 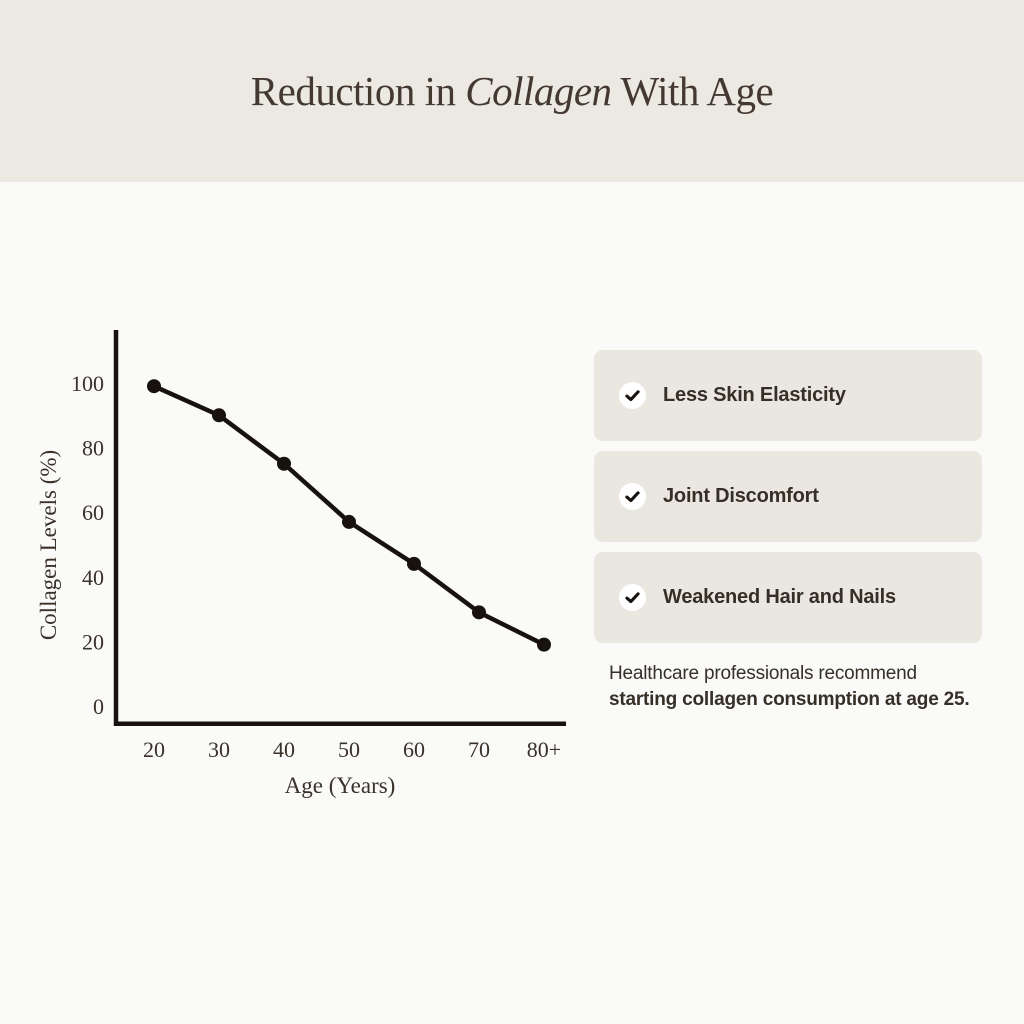 I want to click on x-tick-label: 20, so click(x=154, y=749).